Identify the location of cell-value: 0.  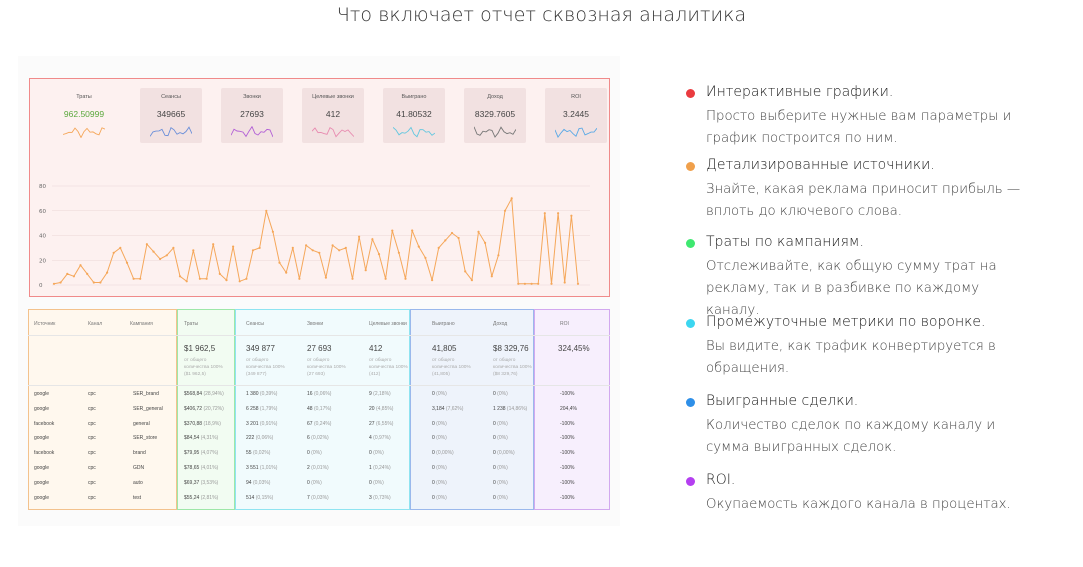
(433, 423).